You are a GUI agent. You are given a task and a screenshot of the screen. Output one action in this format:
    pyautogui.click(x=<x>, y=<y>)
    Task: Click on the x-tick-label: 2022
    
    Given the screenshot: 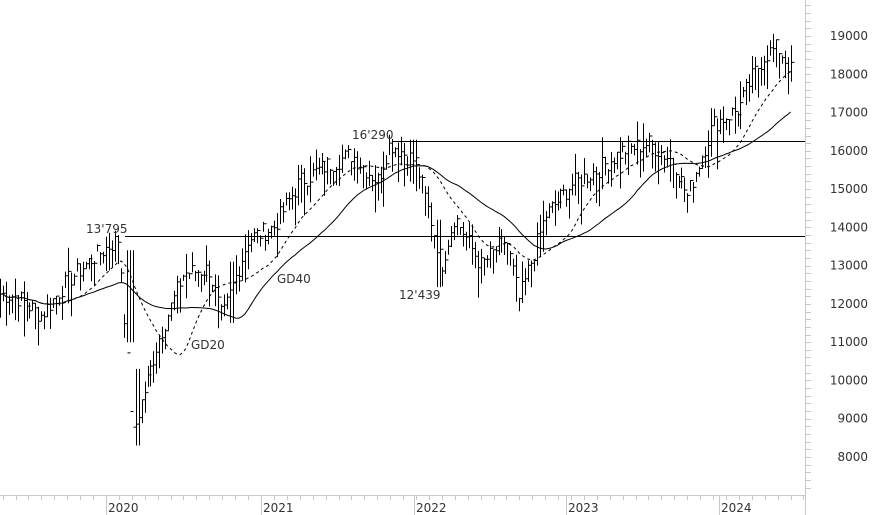 What is the action you would take?
    pyautogui.click(x=431, y=508)
    